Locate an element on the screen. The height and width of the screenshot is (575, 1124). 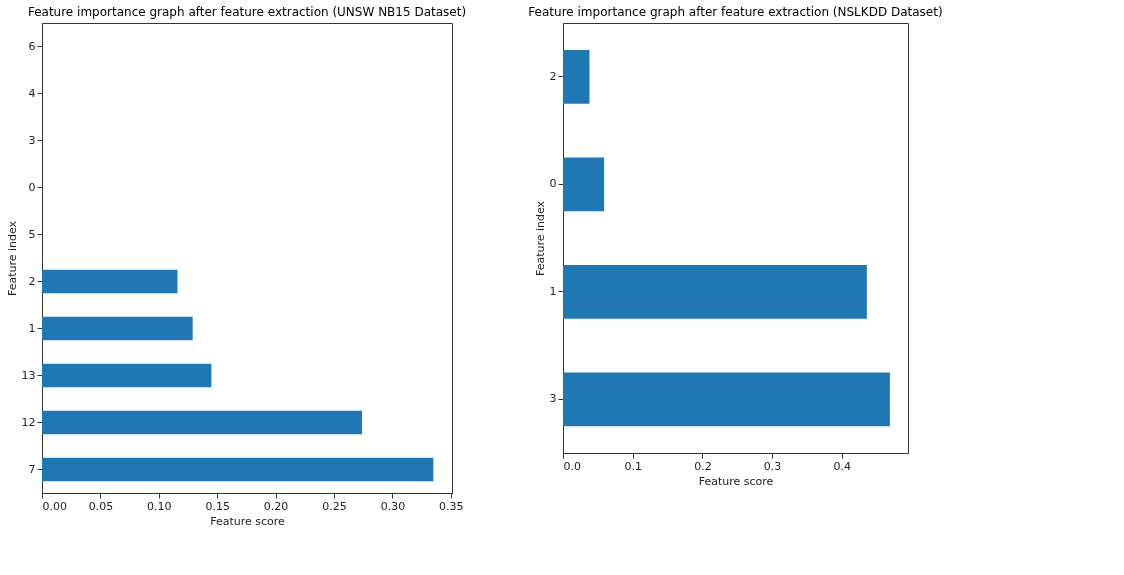
x-tick-label: 0.30 is located at coordinates (393, 506).